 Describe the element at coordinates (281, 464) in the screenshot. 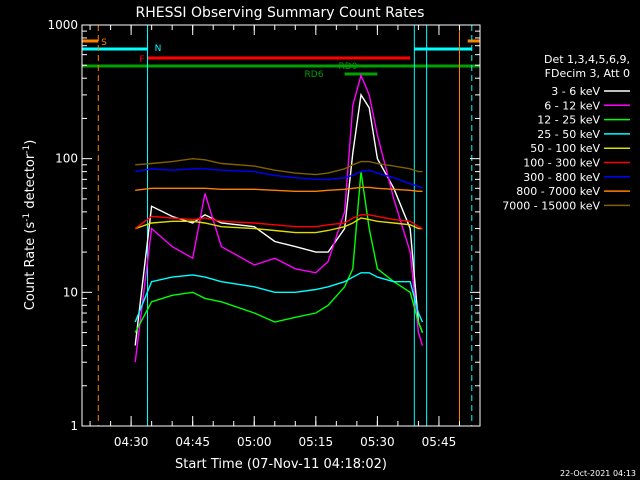

I see `x-axis-label: Start Time (07-Nov-11 04:18:02)` at that location.